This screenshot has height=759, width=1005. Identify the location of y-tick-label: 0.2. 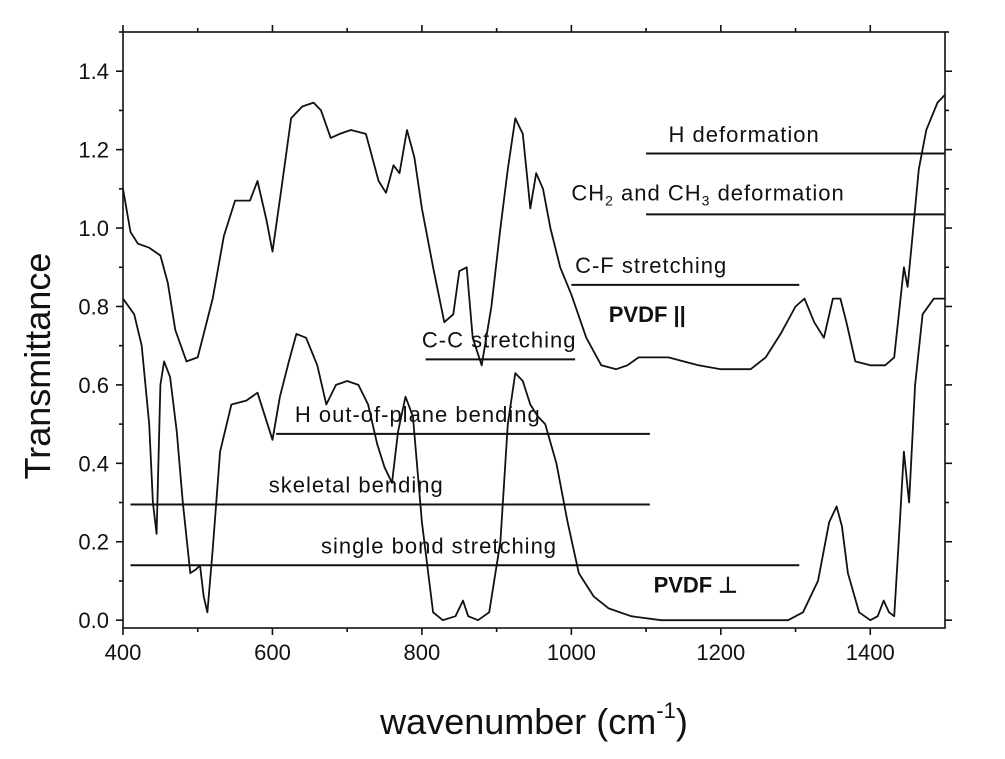
(93, 542).